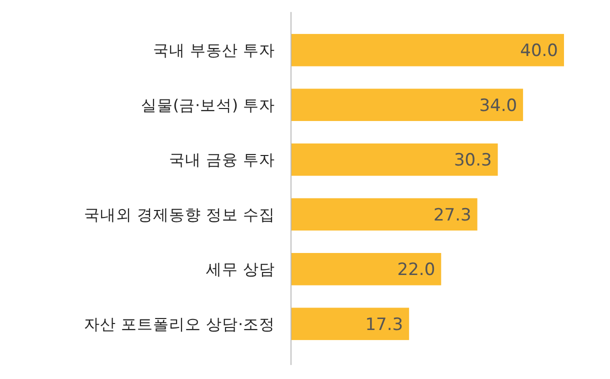 The width and height of the screenshot is (610, 379). I want to click on y-tick-label: 실물(금·보석) 투자, so click(208, 105).